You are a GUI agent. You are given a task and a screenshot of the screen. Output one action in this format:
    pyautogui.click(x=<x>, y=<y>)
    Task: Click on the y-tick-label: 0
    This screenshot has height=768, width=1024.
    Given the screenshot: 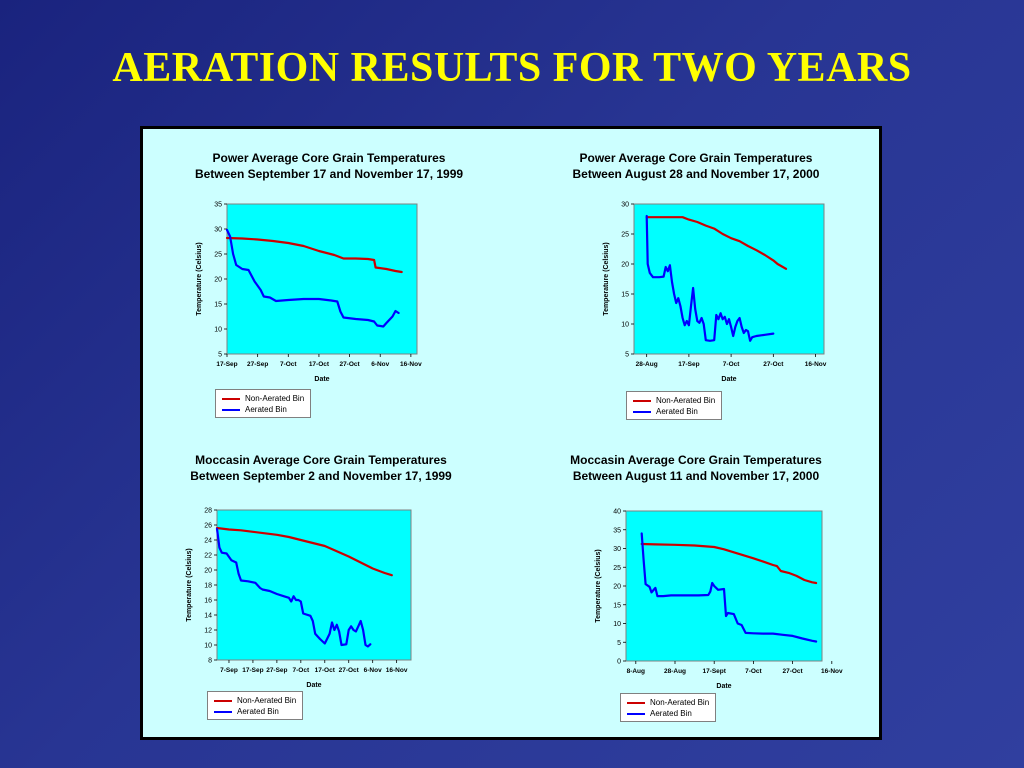 What is the action you would take?
    pyautogui.click(x=619, y=662)
    